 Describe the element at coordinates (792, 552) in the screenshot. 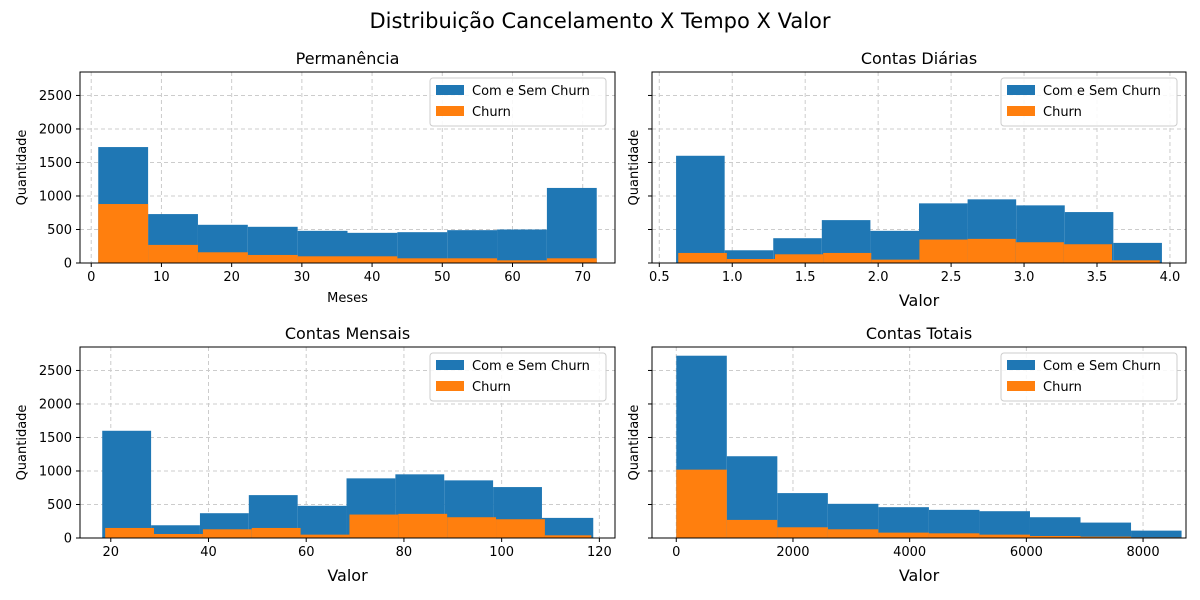

I see `x-tick-label: 2000` at that location.